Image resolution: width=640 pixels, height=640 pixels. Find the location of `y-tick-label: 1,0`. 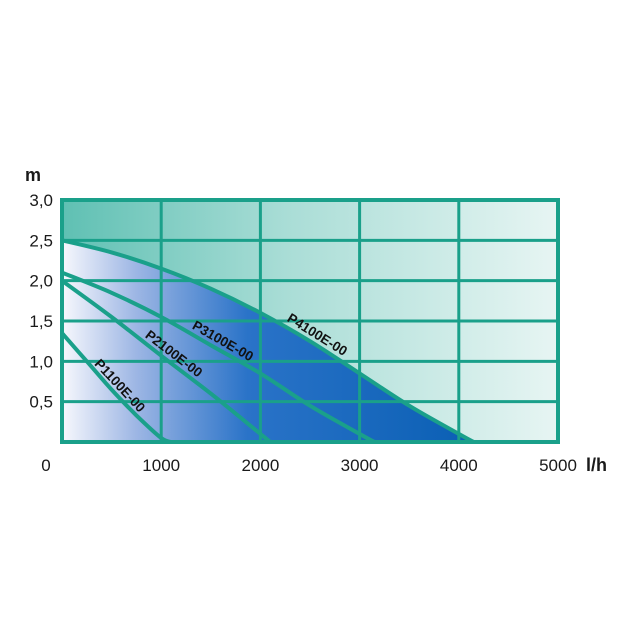

y-tick-label: 1,0 is located at coordinates (41, 361).